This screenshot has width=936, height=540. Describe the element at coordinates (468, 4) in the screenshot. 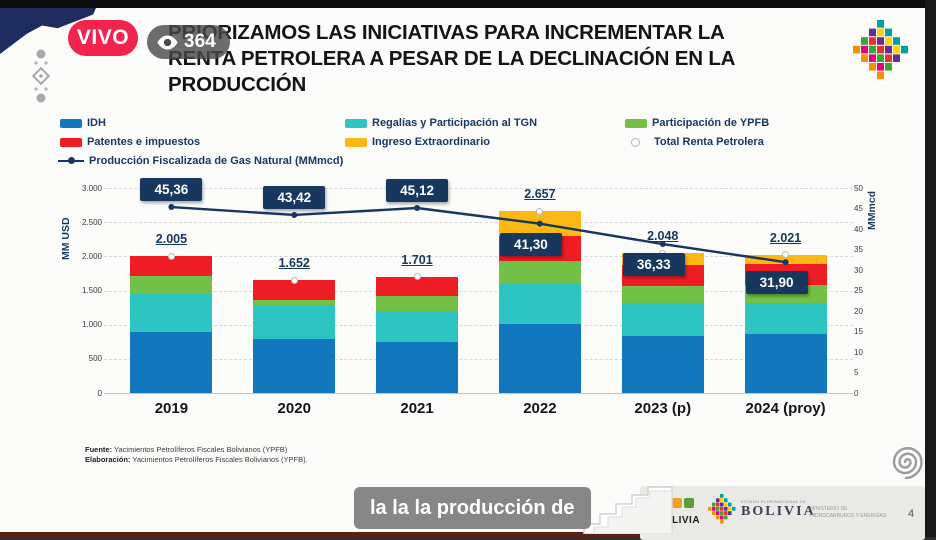

I see `top-letterbox-bar` at that location.